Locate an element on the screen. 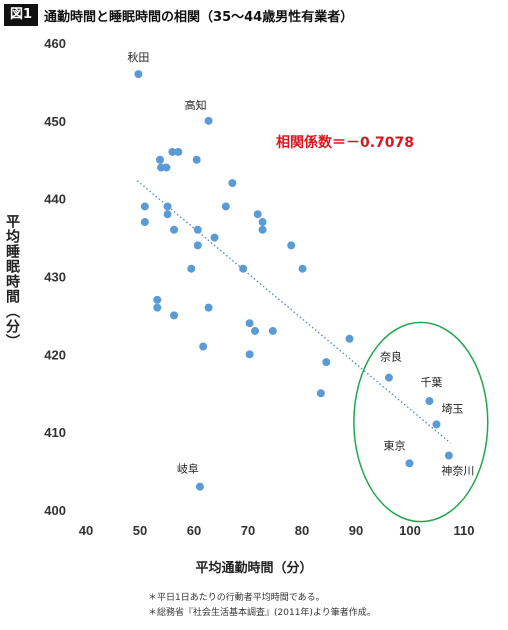  y-tick-label: 430 is located at coordinates (55, 277).